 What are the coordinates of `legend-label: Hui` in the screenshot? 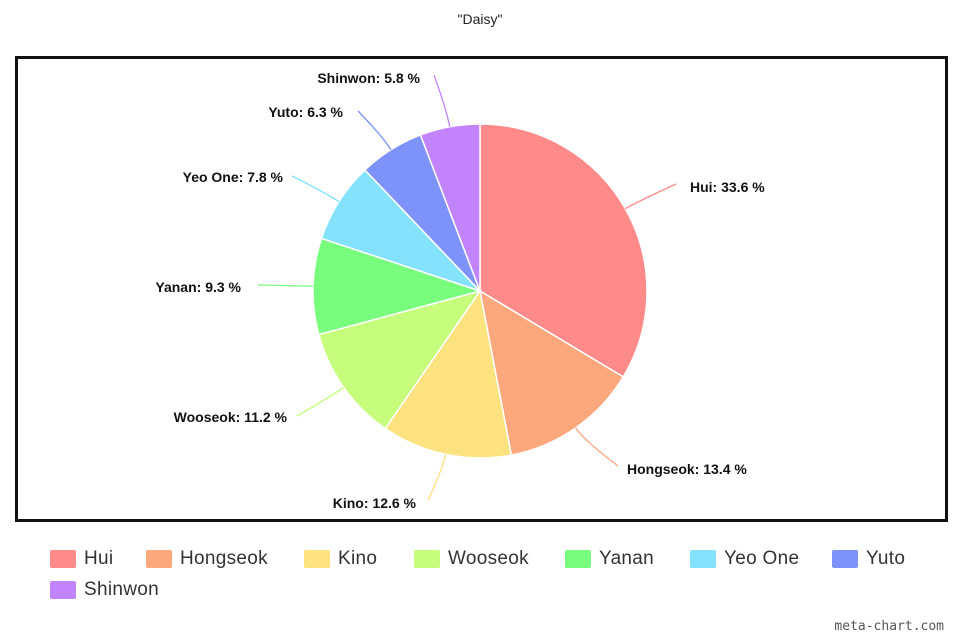 It's located at (99, 558).